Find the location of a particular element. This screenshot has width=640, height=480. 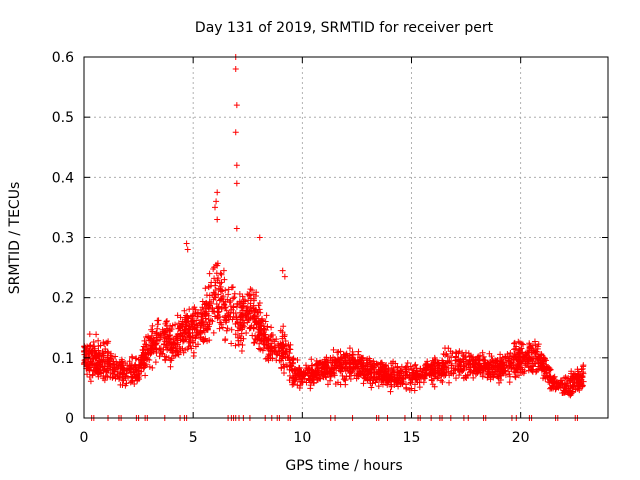

y-tick-label: 0 is located at coordinates (69, 419).